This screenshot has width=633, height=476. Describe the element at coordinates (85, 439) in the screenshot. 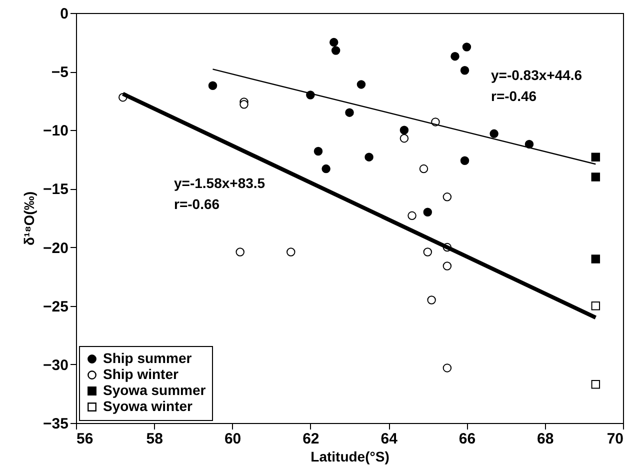

I see `x-tick-label: 56` at that location.